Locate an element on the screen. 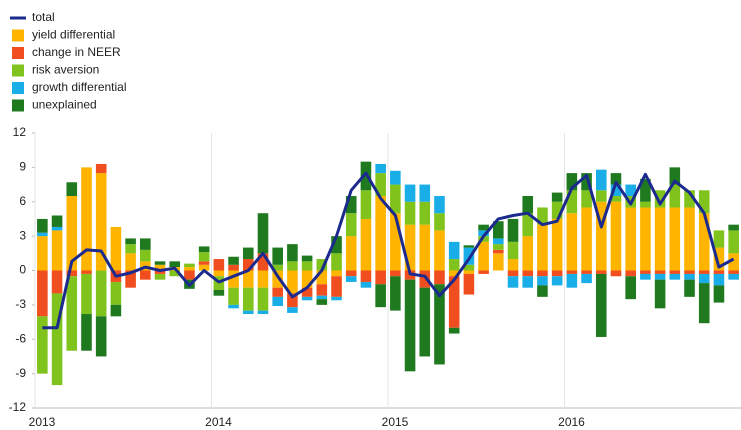 The width and height of the screenshot is (741, 430). y-tick-label: -6 is located at coordinates (20, 338).